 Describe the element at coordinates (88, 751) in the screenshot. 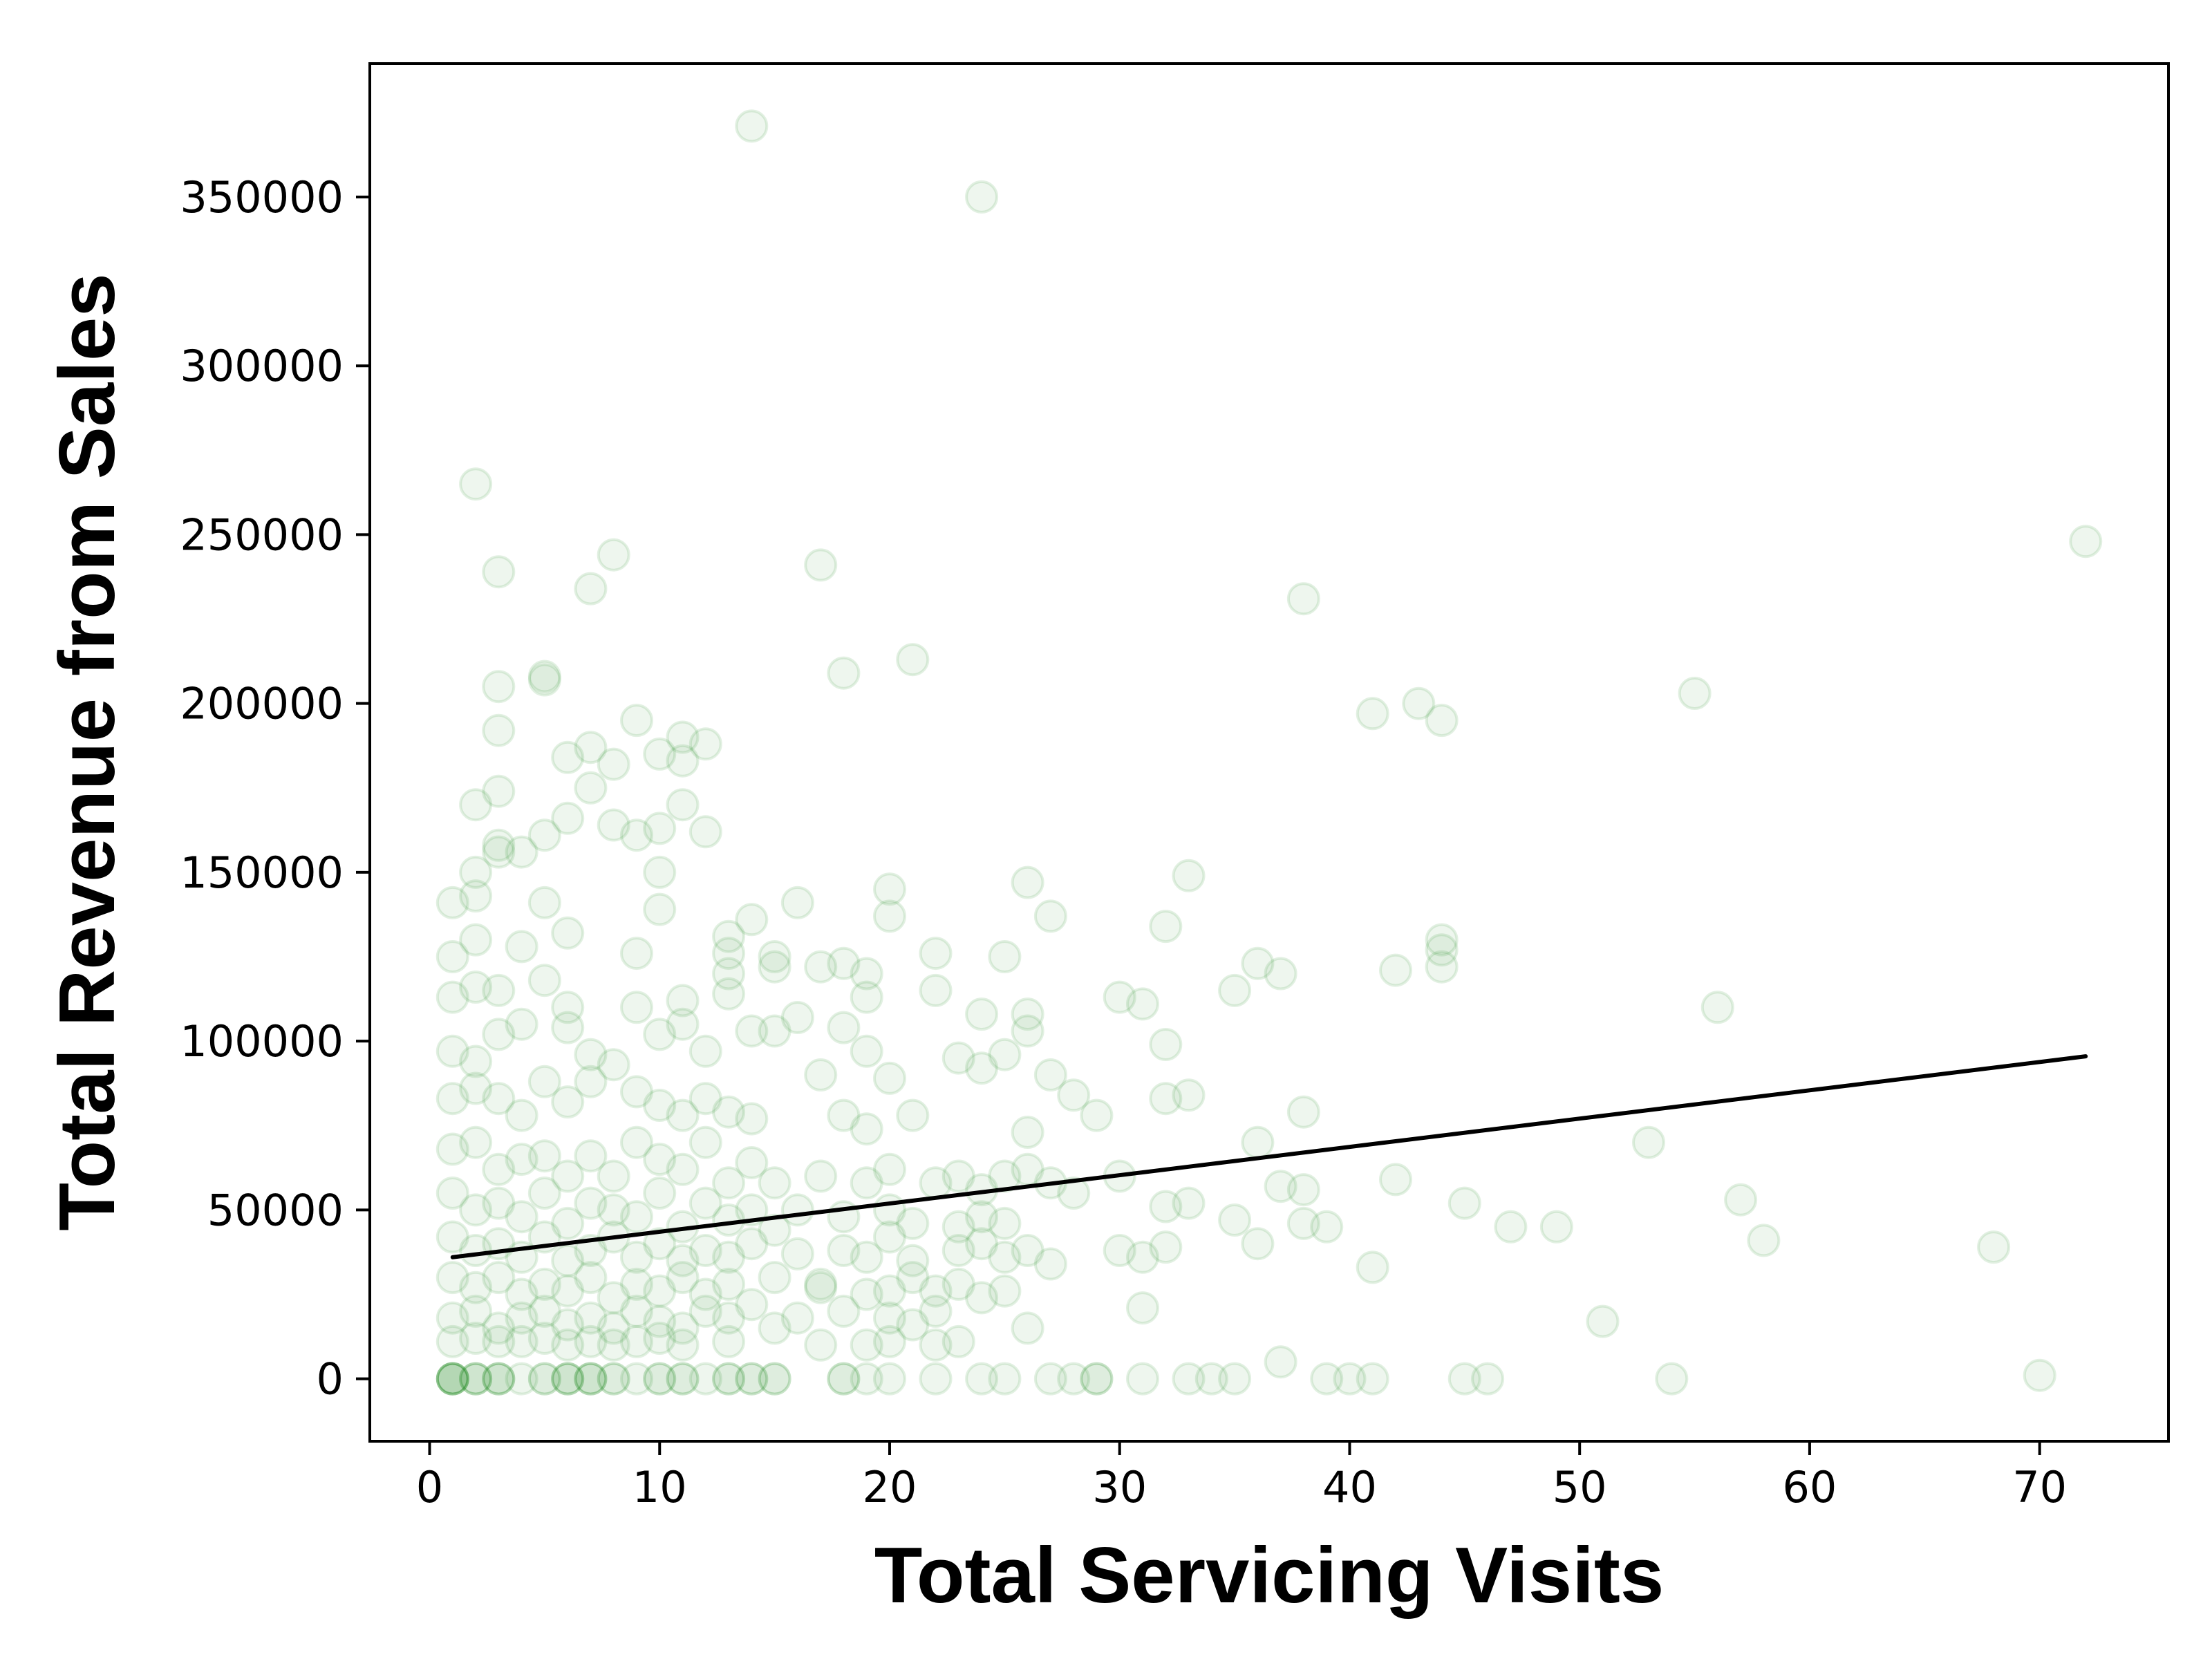

I see `y-axis-title: Total Revenue from Sales` at that location.